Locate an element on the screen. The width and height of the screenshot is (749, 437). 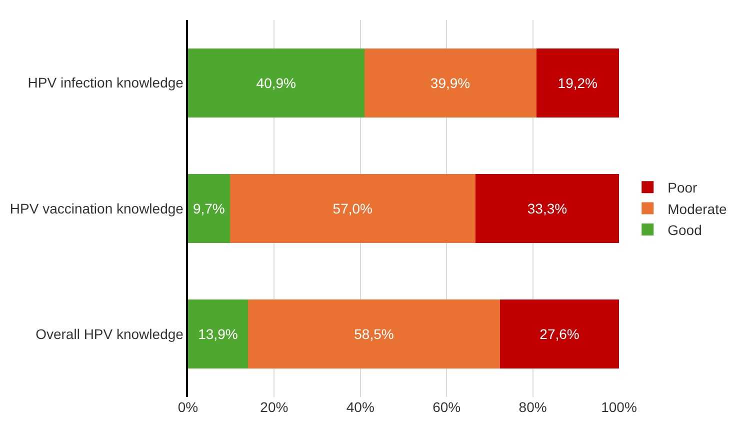
data-label: 39,9% is located at coordinates (450, 82).